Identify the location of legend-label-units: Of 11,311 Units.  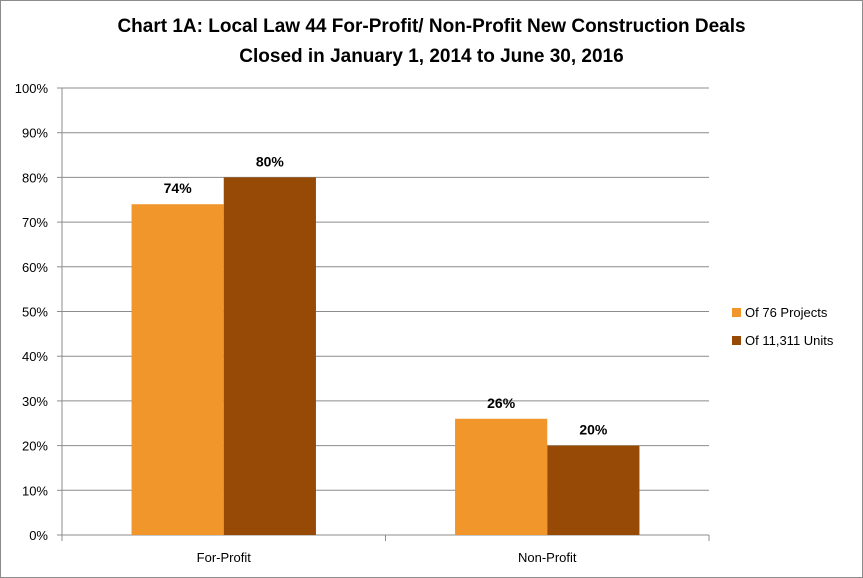
(789, 340).